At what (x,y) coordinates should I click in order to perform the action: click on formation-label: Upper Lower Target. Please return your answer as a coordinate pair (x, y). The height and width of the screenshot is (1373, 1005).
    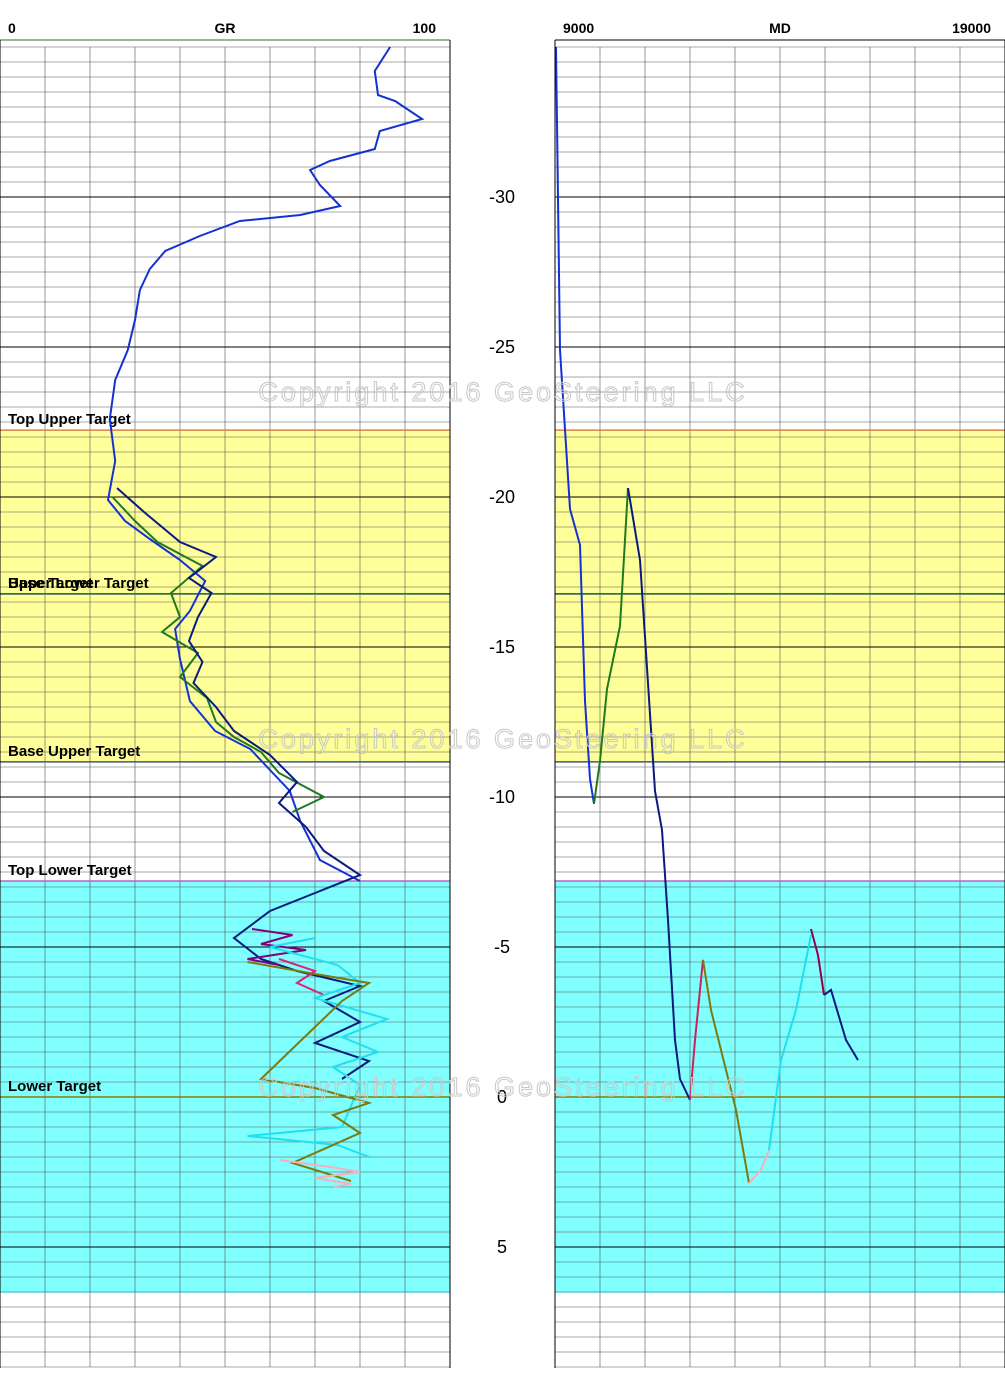
    Looking at the image, I should click on (78, 583).